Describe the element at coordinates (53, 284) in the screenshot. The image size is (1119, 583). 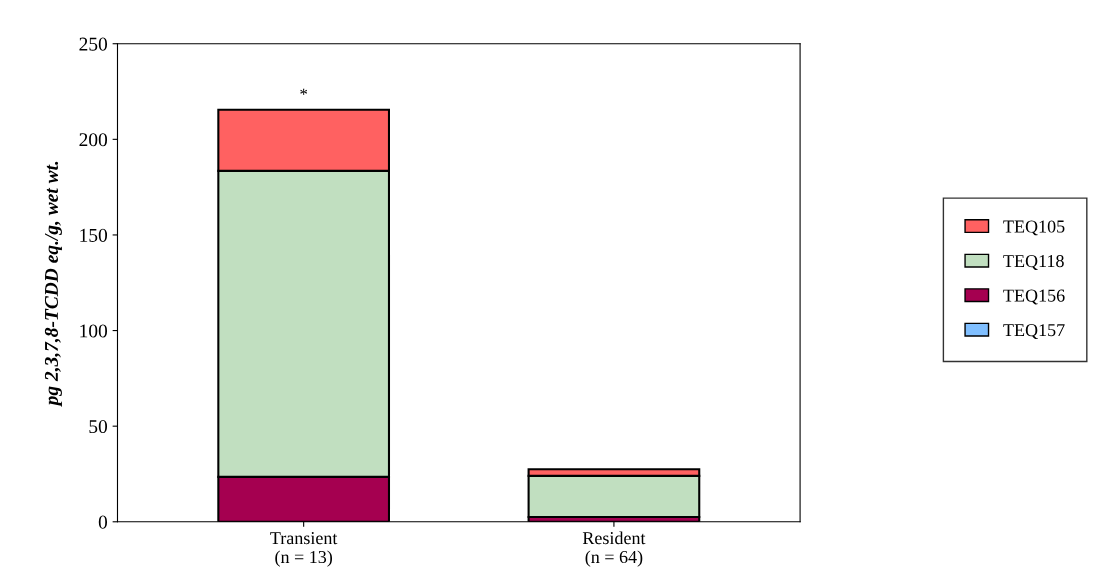
I see `y-axis-title: pg 2,3,7,8-TCDD eq./g, wet wt.` at that location.